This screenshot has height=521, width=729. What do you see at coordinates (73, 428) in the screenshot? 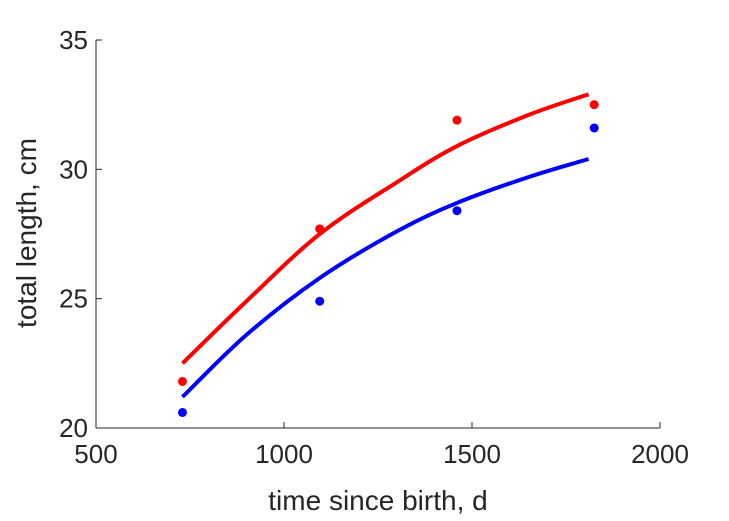
I see `y-tick-label: 20` at bounding box center [73, 428].